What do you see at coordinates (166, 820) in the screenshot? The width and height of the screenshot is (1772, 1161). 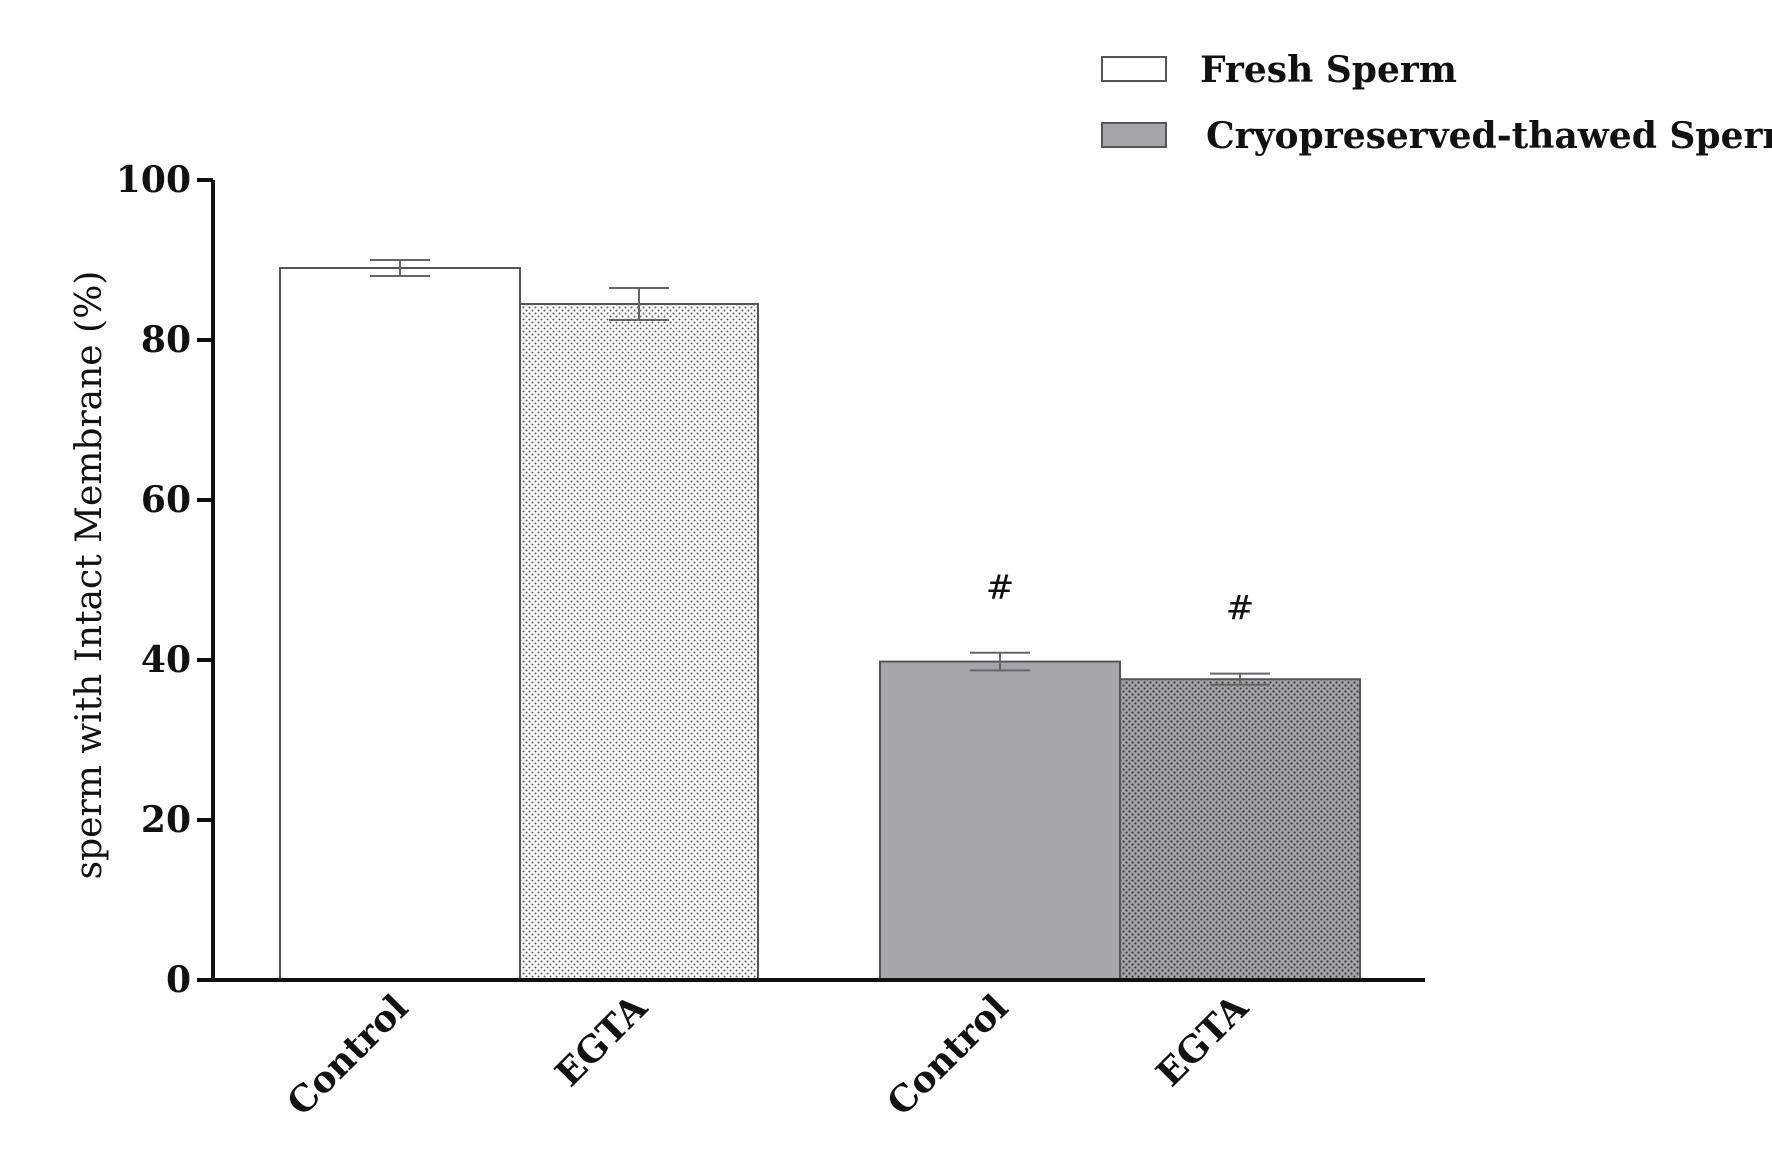 I see `y-tick-label: 20` at bounding box center [166, 820].